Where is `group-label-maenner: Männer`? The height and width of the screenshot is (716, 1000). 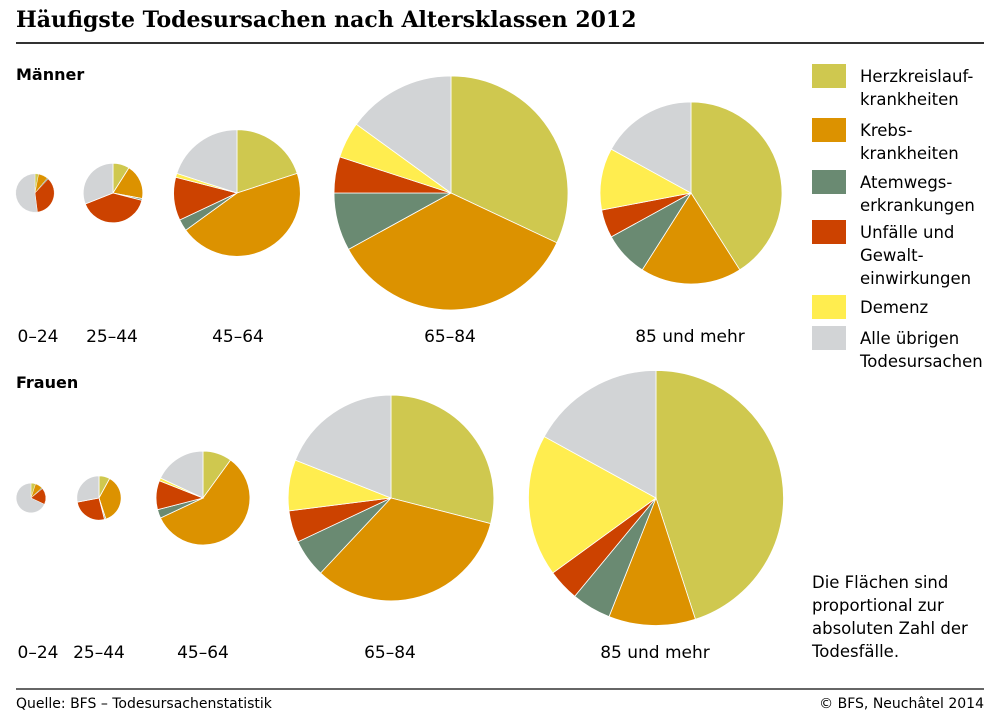 group-label-maenner: Männer is located at coordinates (50, 74).